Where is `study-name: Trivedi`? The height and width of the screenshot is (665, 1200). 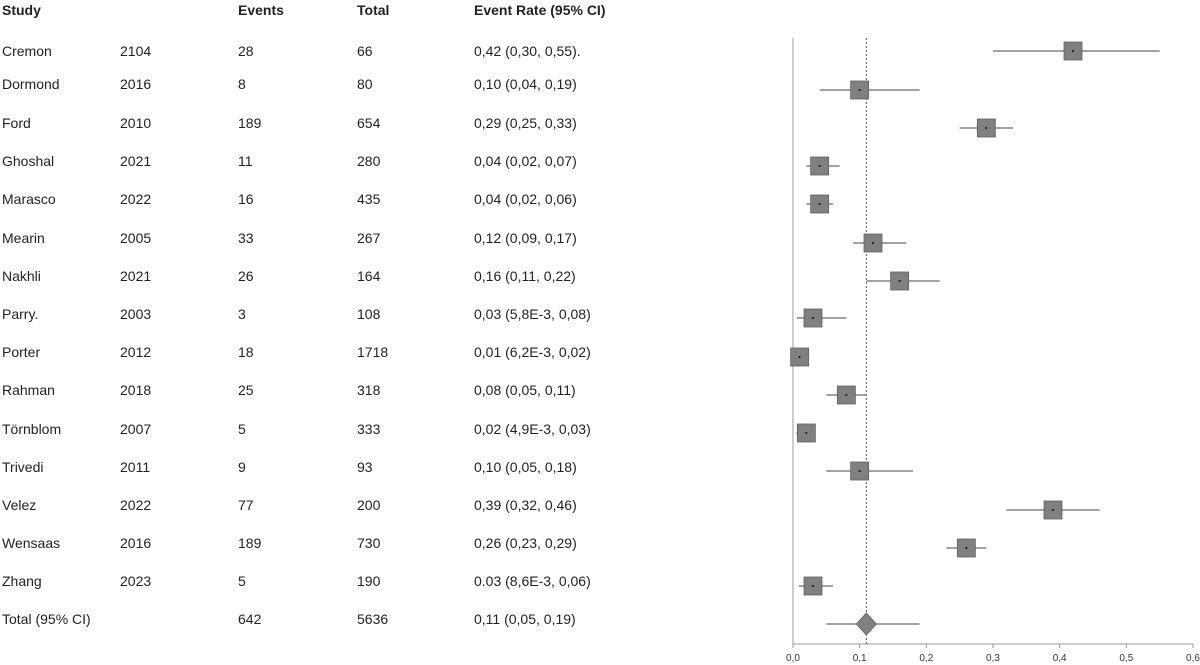 study-name: Trivedi is located at coordinates (23, 467).